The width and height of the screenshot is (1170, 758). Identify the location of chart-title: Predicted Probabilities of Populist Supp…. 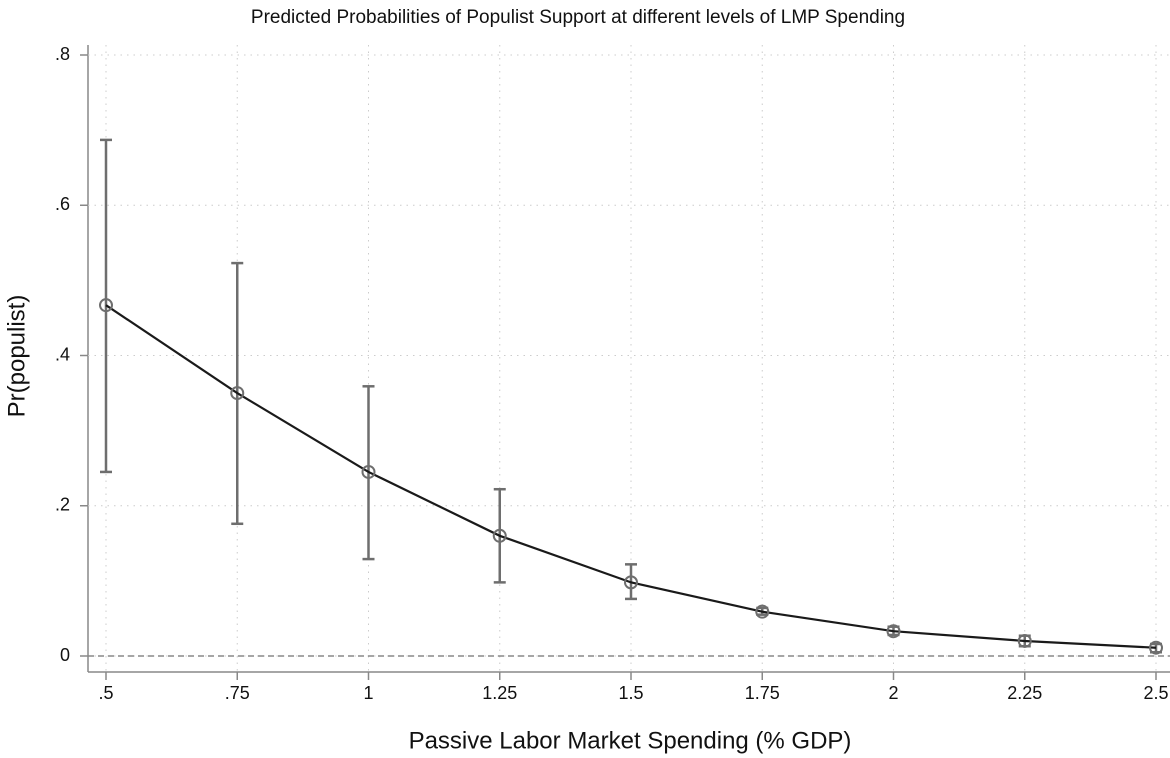
(578, 17).